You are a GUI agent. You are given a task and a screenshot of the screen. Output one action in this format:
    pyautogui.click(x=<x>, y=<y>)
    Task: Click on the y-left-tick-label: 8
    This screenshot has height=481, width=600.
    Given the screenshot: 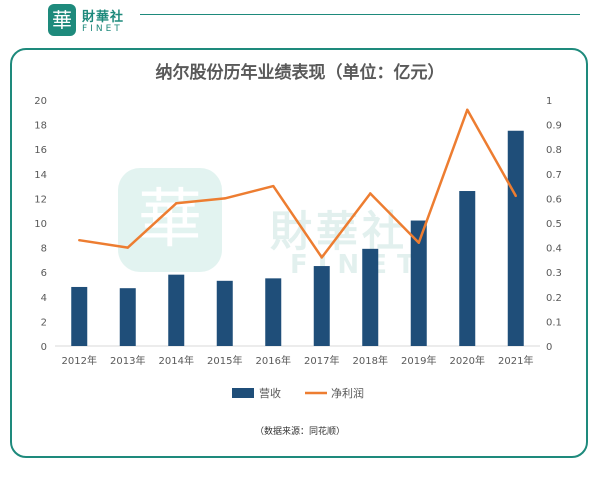 What is the action you would take?
    pyautogui.click(x=44, y=249)
    